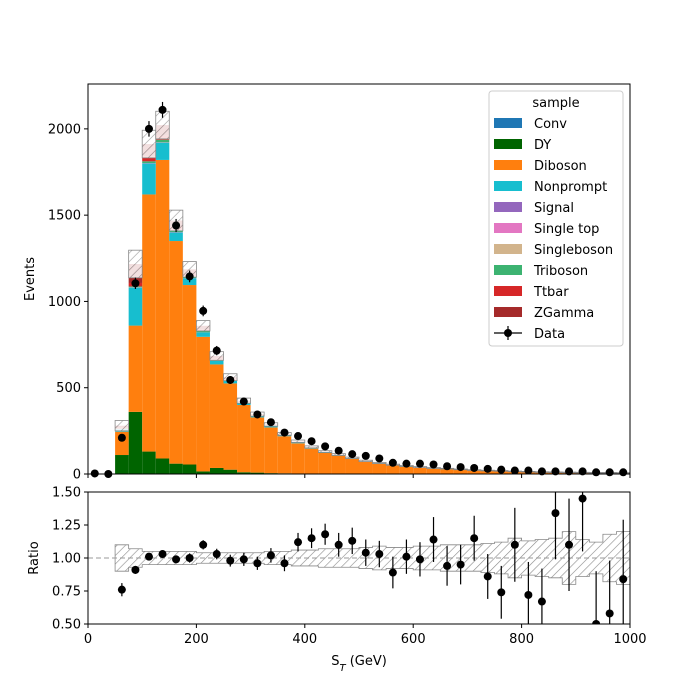 This screenshot has height=700, width=700. Describe the element at coordinates (68, 302) in the screenshot. I see `main-y-ticks: 0 500 1000 1500 2000` at that location.